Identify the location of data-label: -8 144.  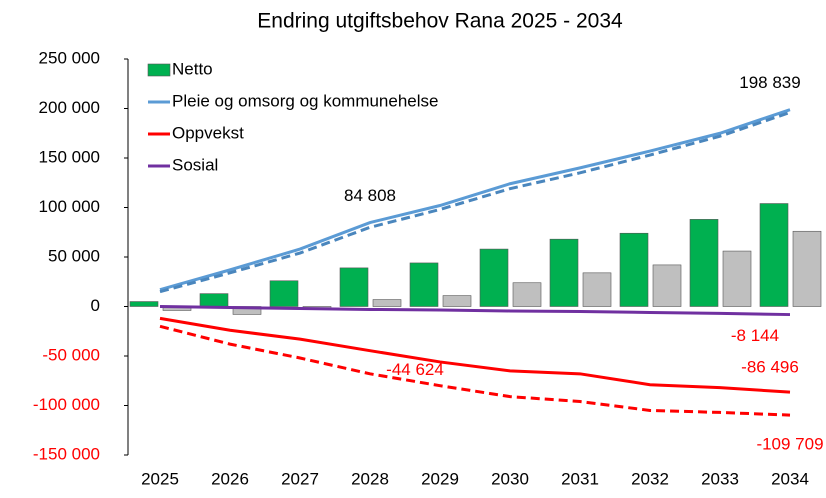
(755, 335).